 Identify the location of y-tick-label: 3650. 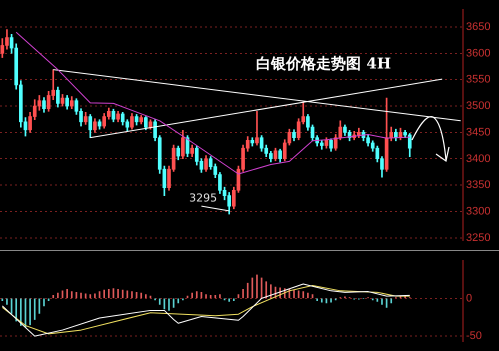
(478, 27).